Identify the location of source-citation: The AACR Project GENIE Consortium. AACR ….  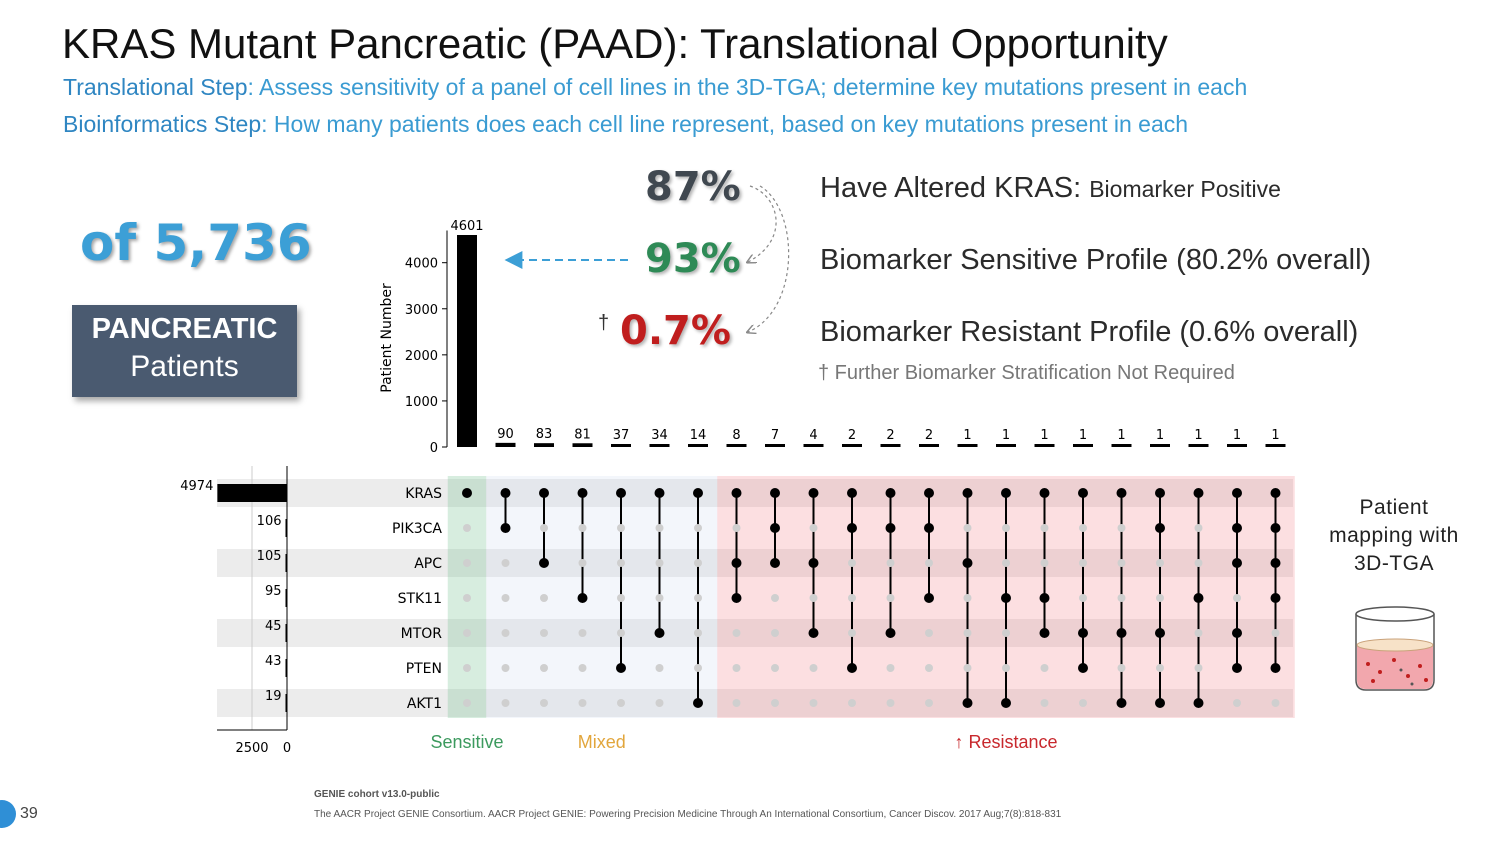
(688, 814).